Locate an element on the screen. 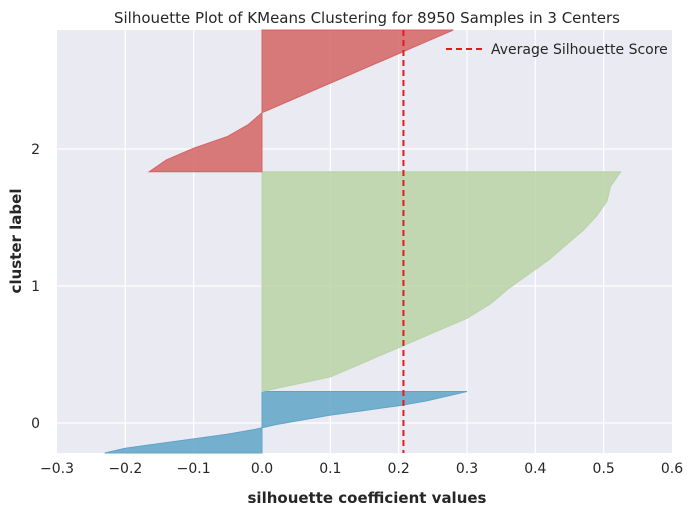  y-axis-title: cluster label is located at coordinates (16, 241).